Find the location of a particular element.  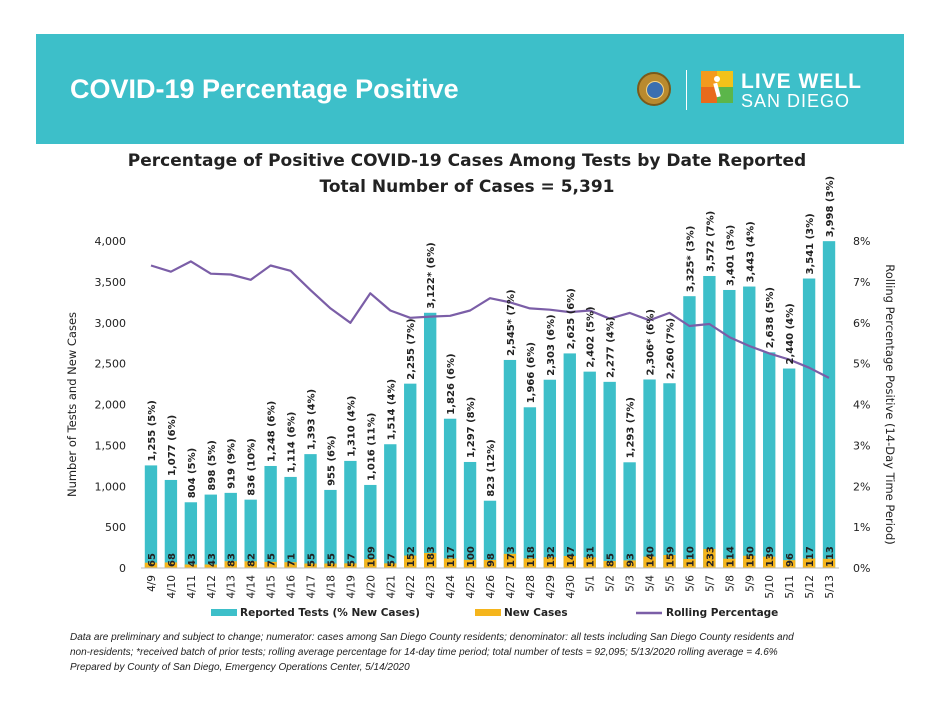

y2-axis-tick-label: 1% is located at coordinates (861, 527).